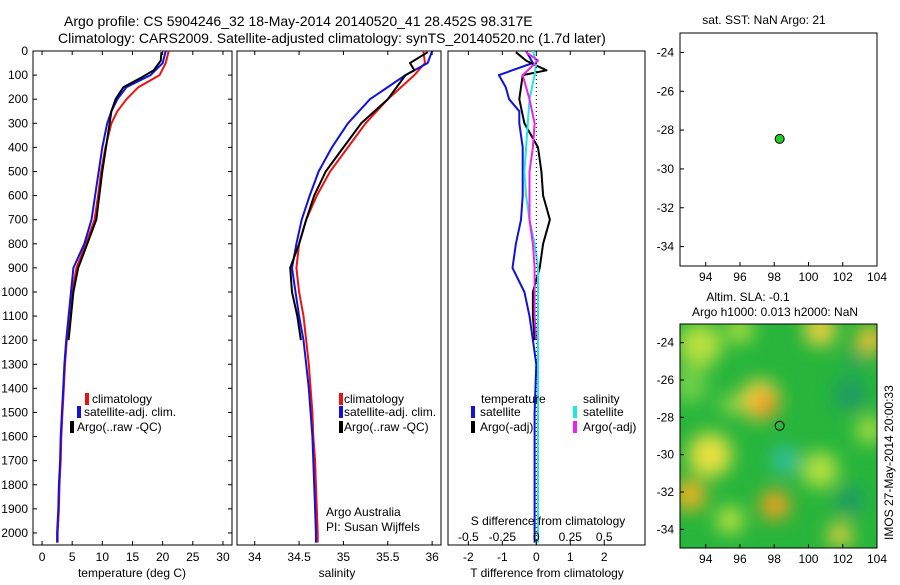  I want to click on depth-tick-label: 600, so click(18, 196).